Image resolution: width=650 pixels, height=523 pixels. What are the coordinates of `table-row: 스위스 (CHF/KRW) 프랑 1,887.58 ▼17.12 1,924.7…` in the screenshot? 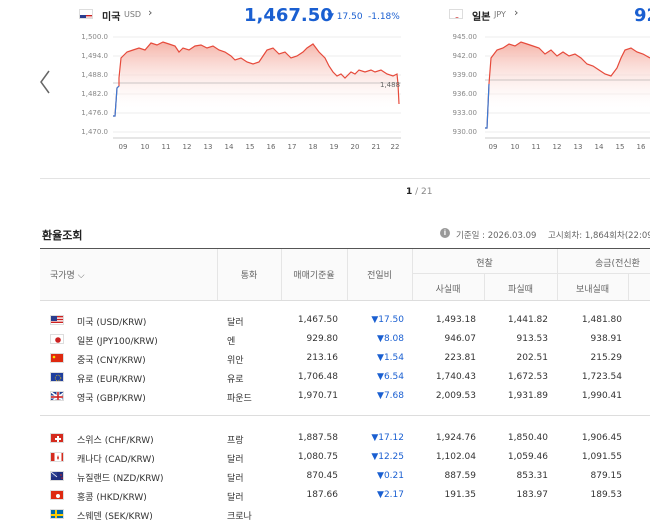 It's located at (345, 437).